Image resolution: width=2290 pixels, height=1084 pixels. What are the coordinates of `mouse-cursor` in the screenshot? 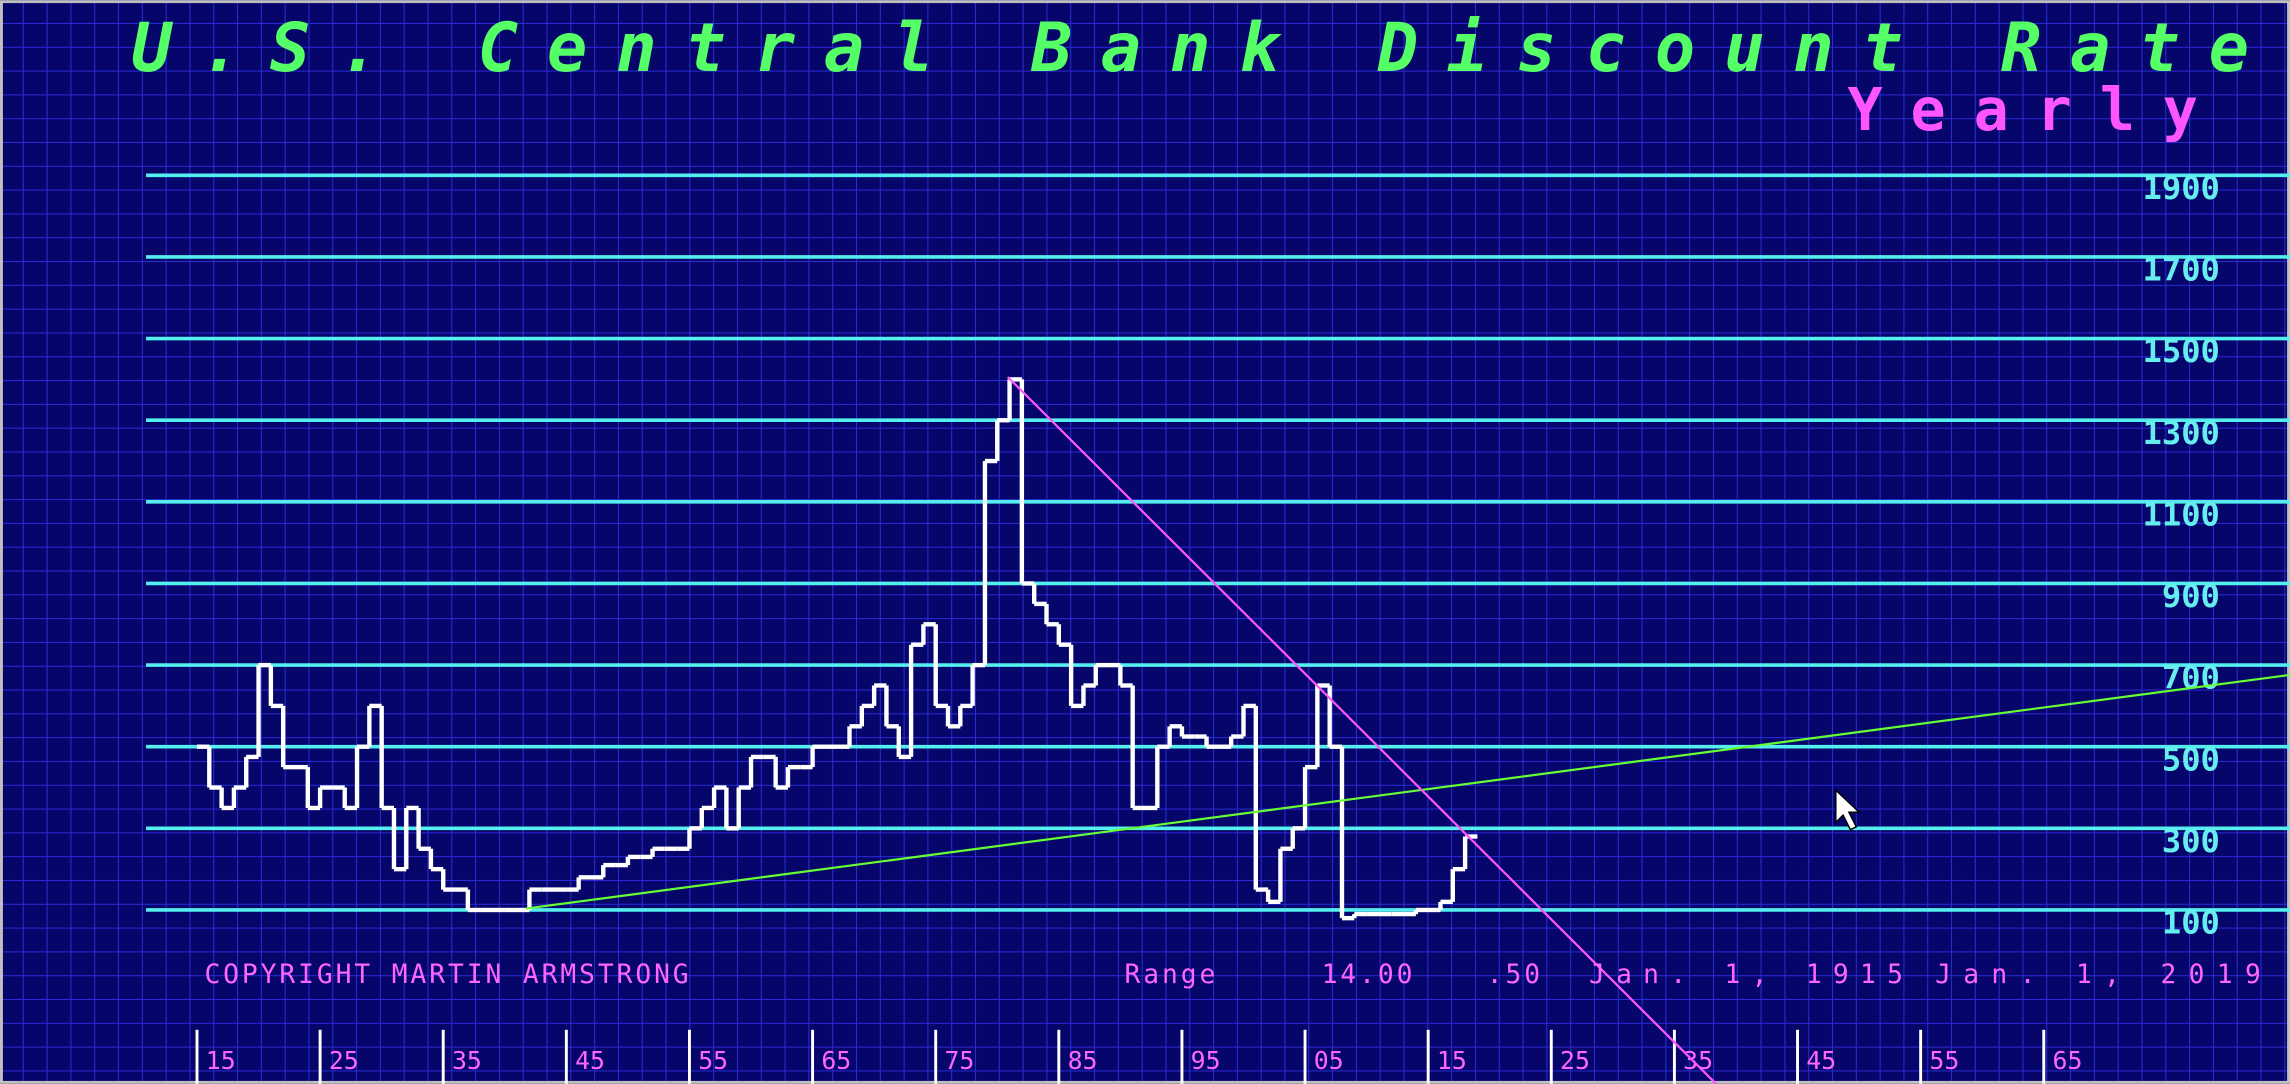 It's located at (1848, 809).